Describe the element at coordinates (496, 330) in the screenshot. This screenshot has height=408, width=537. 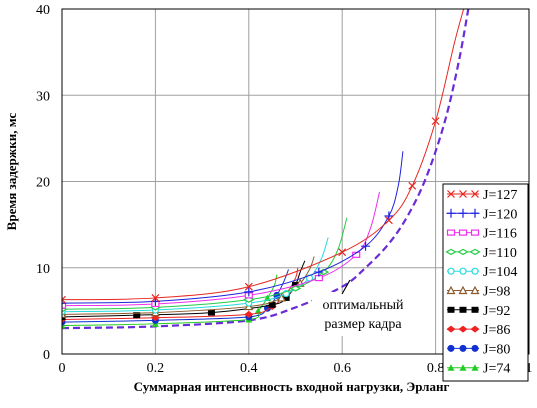
I see `legend-label: J=86` at that location.